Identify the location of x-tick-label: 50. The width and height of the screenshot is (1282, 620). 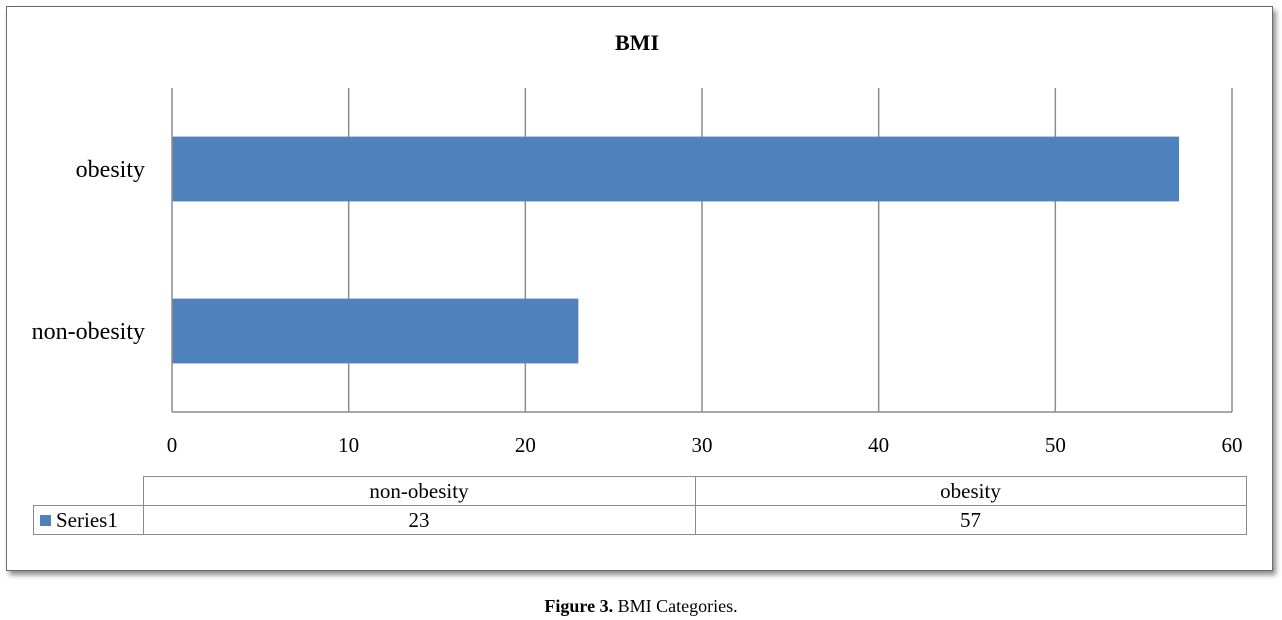
(1055, 445).